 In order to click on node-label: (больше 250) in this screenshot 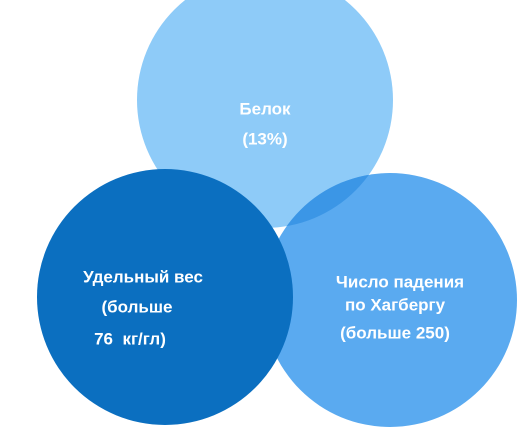, I will do `click(395, 332)`.